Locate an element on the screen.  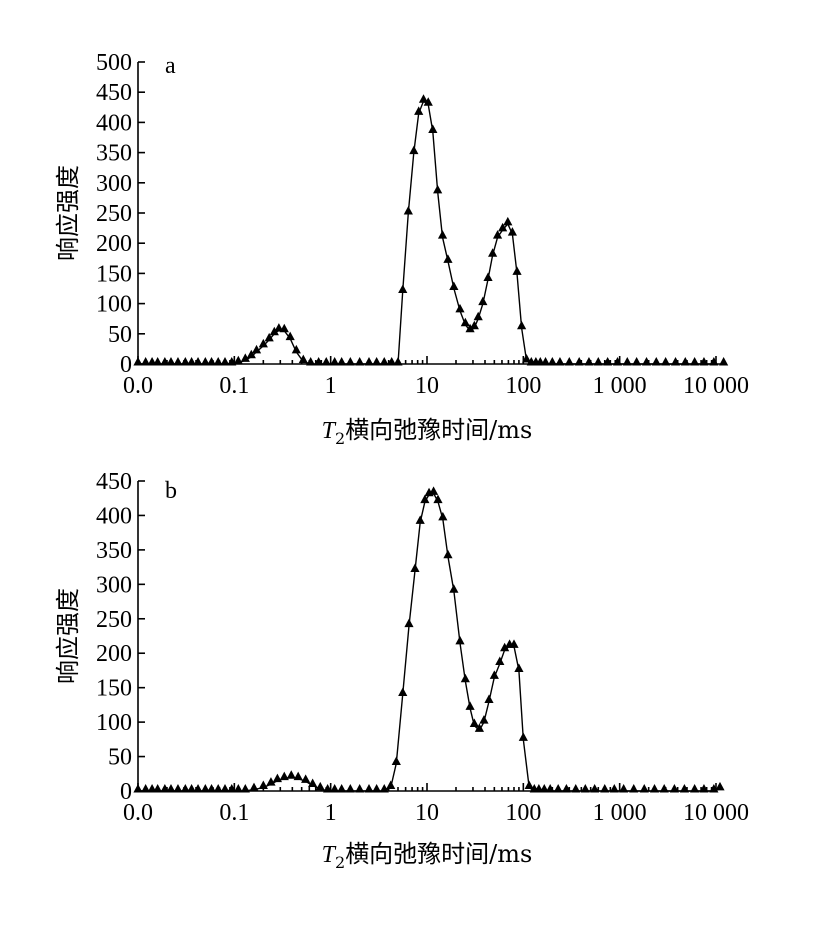
panel-label-a: a is located at coordinates (170, 66).